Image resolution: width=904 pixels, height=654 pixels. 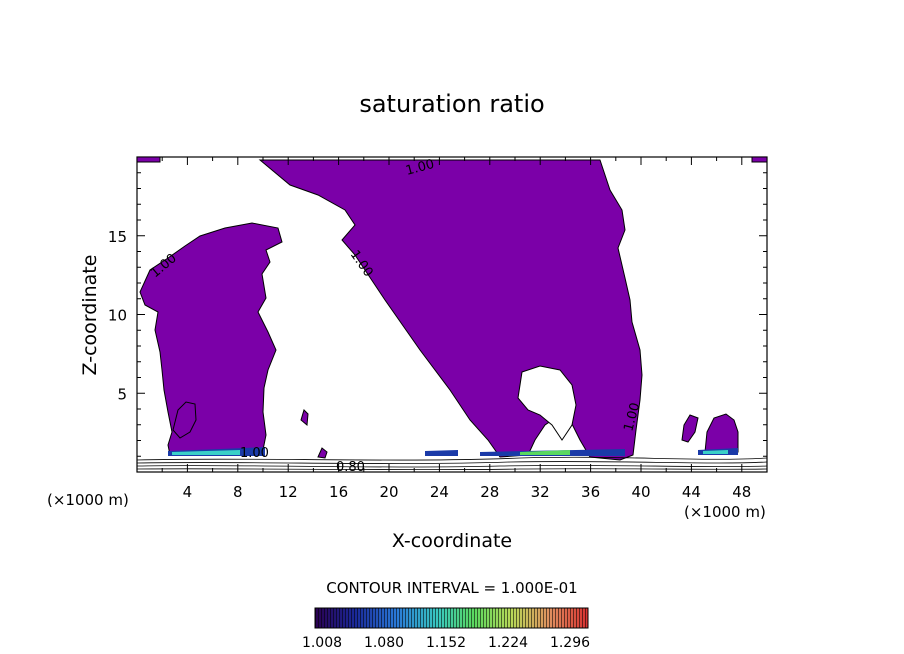 What do you see at coordinates (467, 492) in the screenshot?
I see `x-tick-labels: 4 8 12 16 20 24 28 32 36 40 44 48` at bounding box center [467, 492].